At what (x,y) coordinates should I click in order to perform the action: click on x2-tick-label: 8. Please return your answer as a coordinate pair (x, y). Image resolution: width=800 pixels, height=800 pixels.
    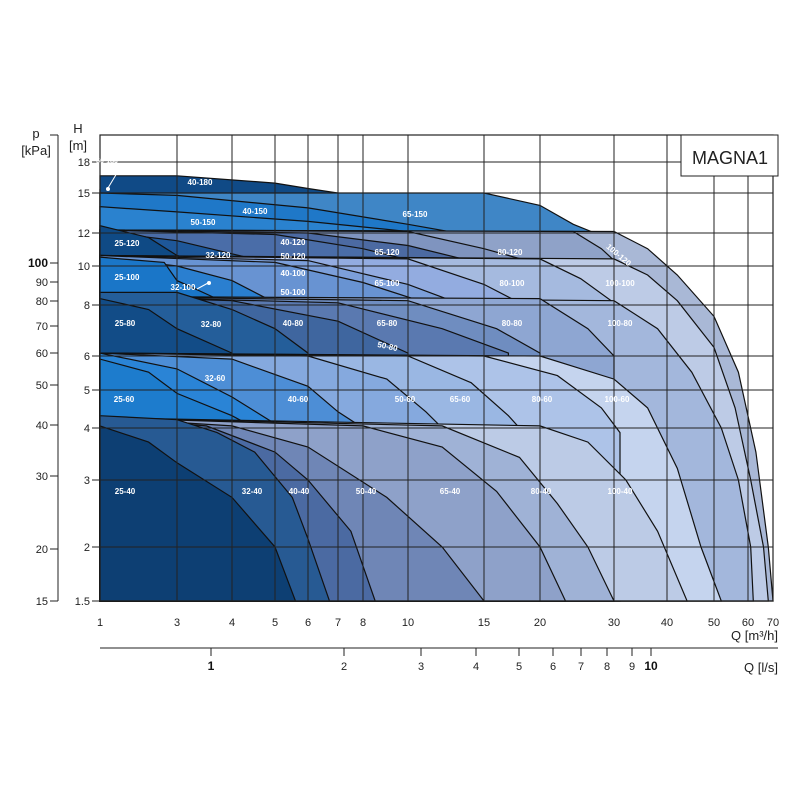
    Looking at the image, I should click on (607, 667).